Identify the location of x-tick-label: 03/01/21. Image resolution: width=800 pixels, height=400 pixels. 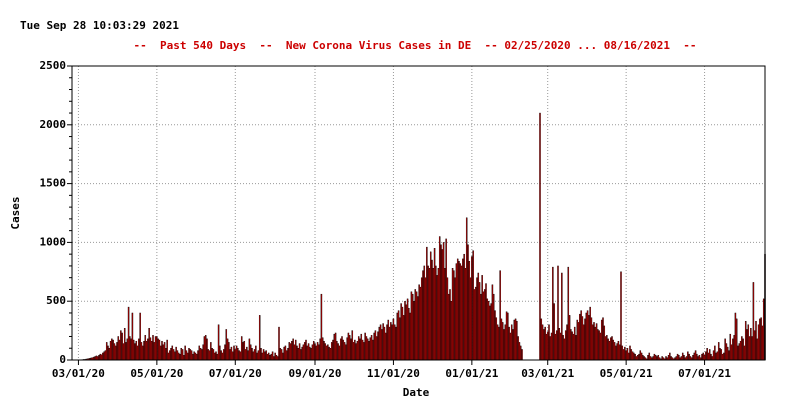
(547, 373).